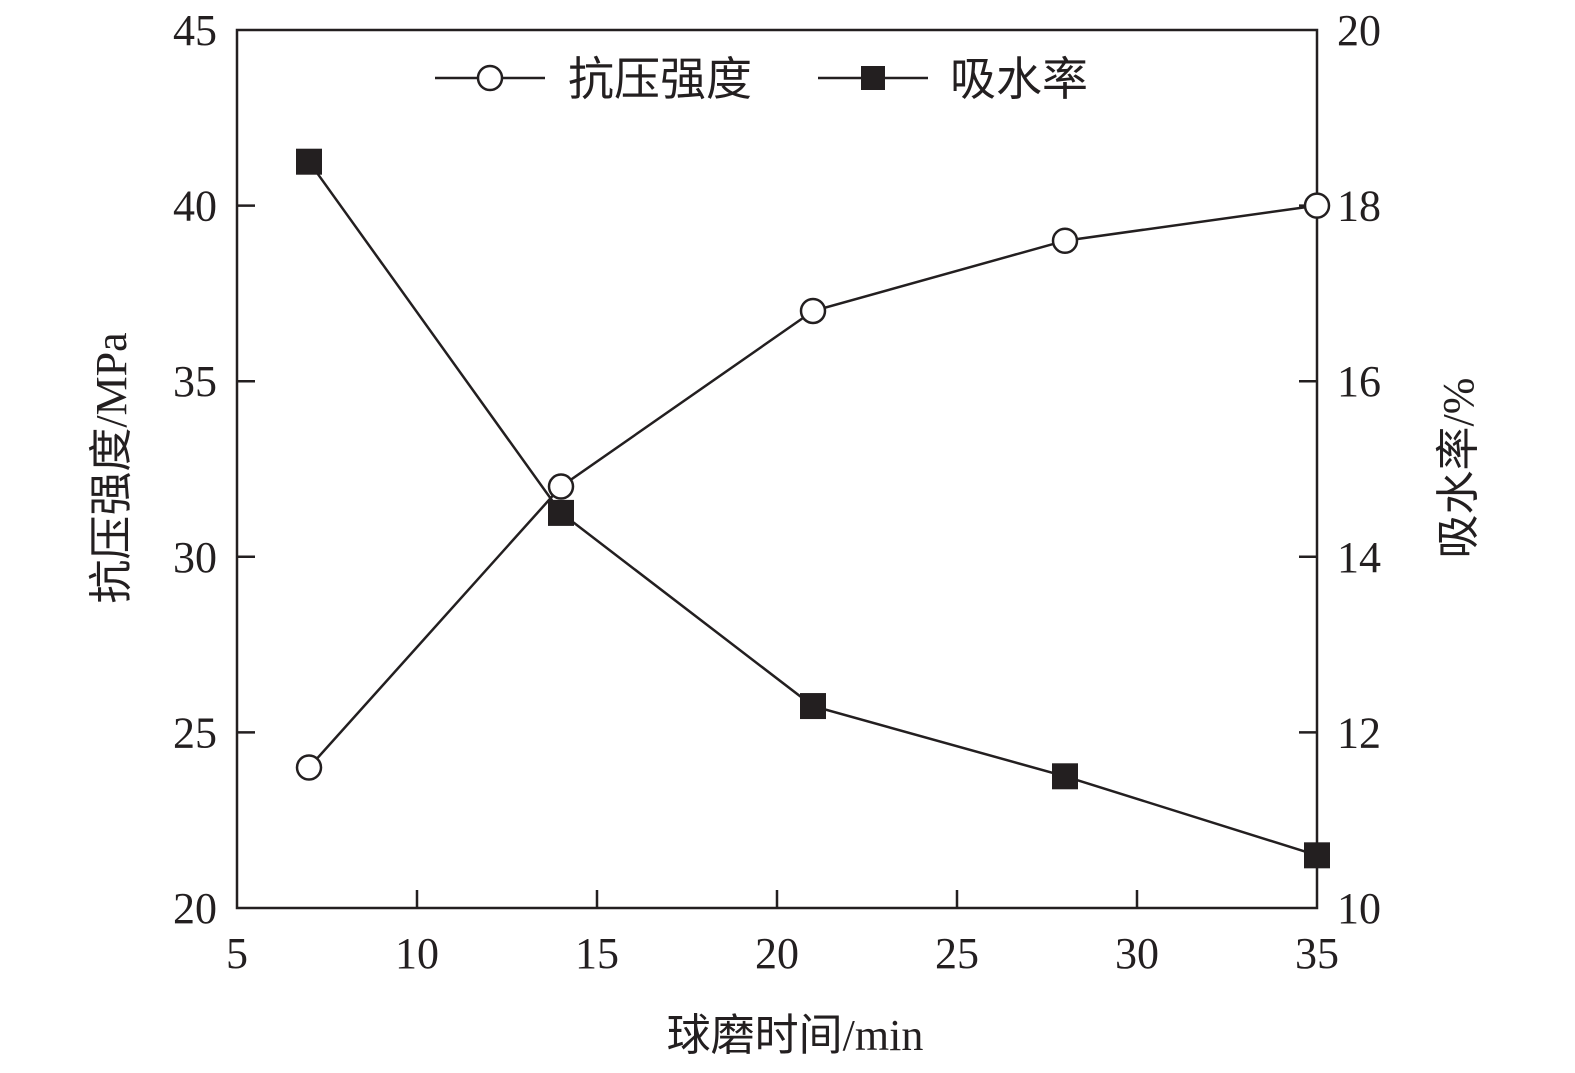  What do you see at coordinates (1359, 30) in the screenshot?
I see `right-y-tick-label: 20` at bounding box center [1359, 30].